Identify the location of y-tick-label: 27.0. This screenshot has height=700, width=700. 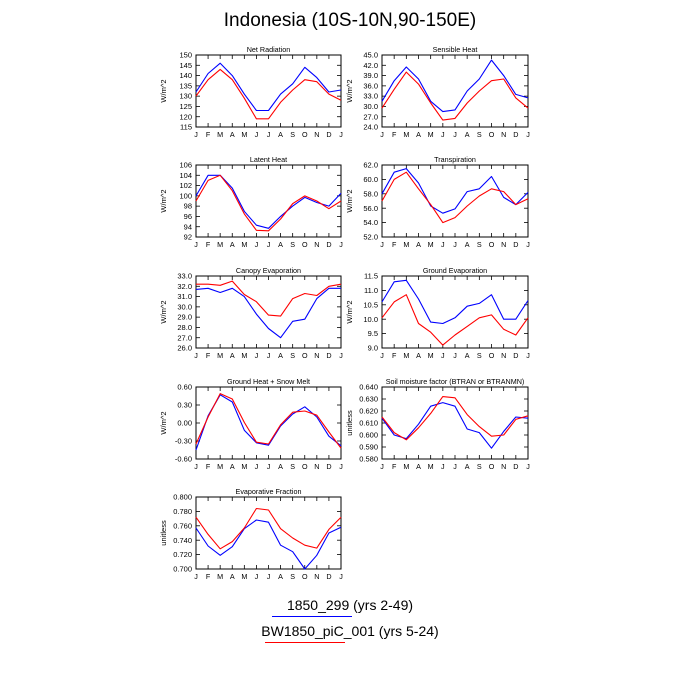
(184, 337).